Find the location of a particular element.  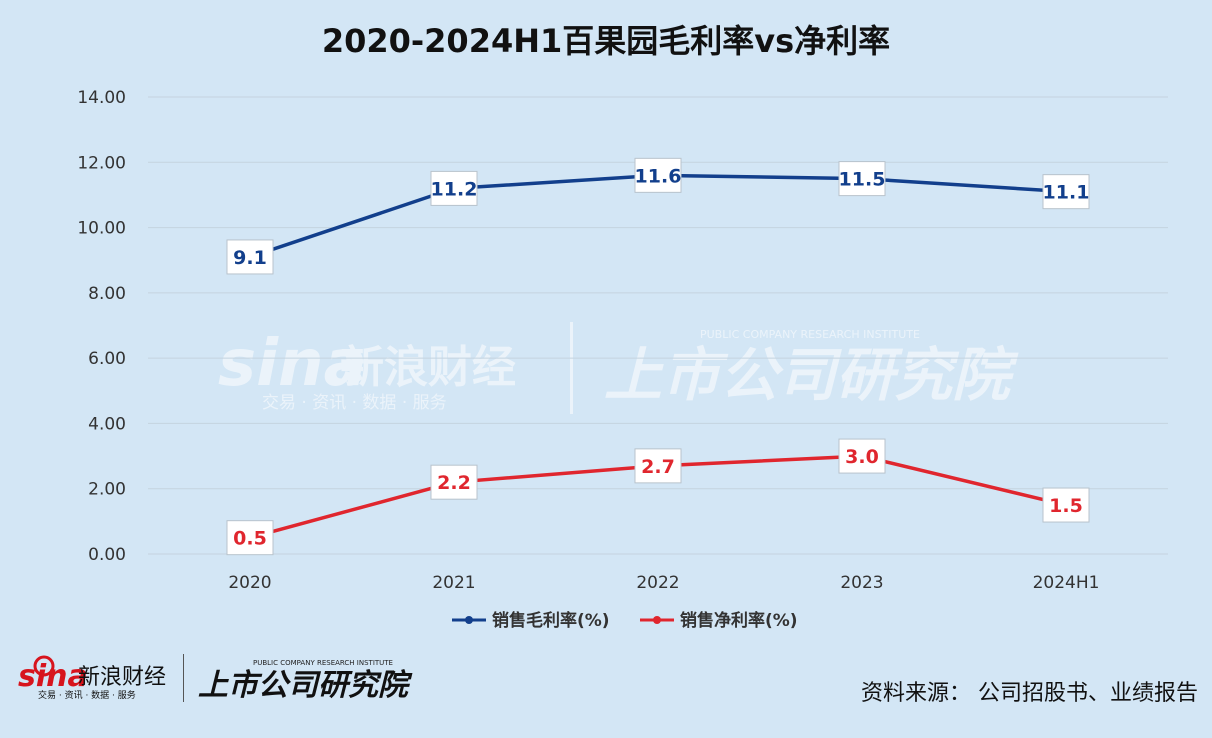

data-label: 2.7 is located at coordinates (658, 467).